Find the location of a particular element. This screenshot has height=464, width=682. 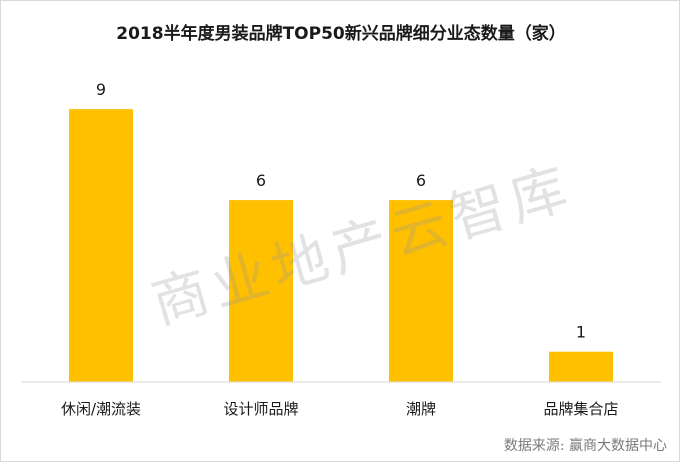

category-label-2: 潮牌 is located at coordinates (421, 409).